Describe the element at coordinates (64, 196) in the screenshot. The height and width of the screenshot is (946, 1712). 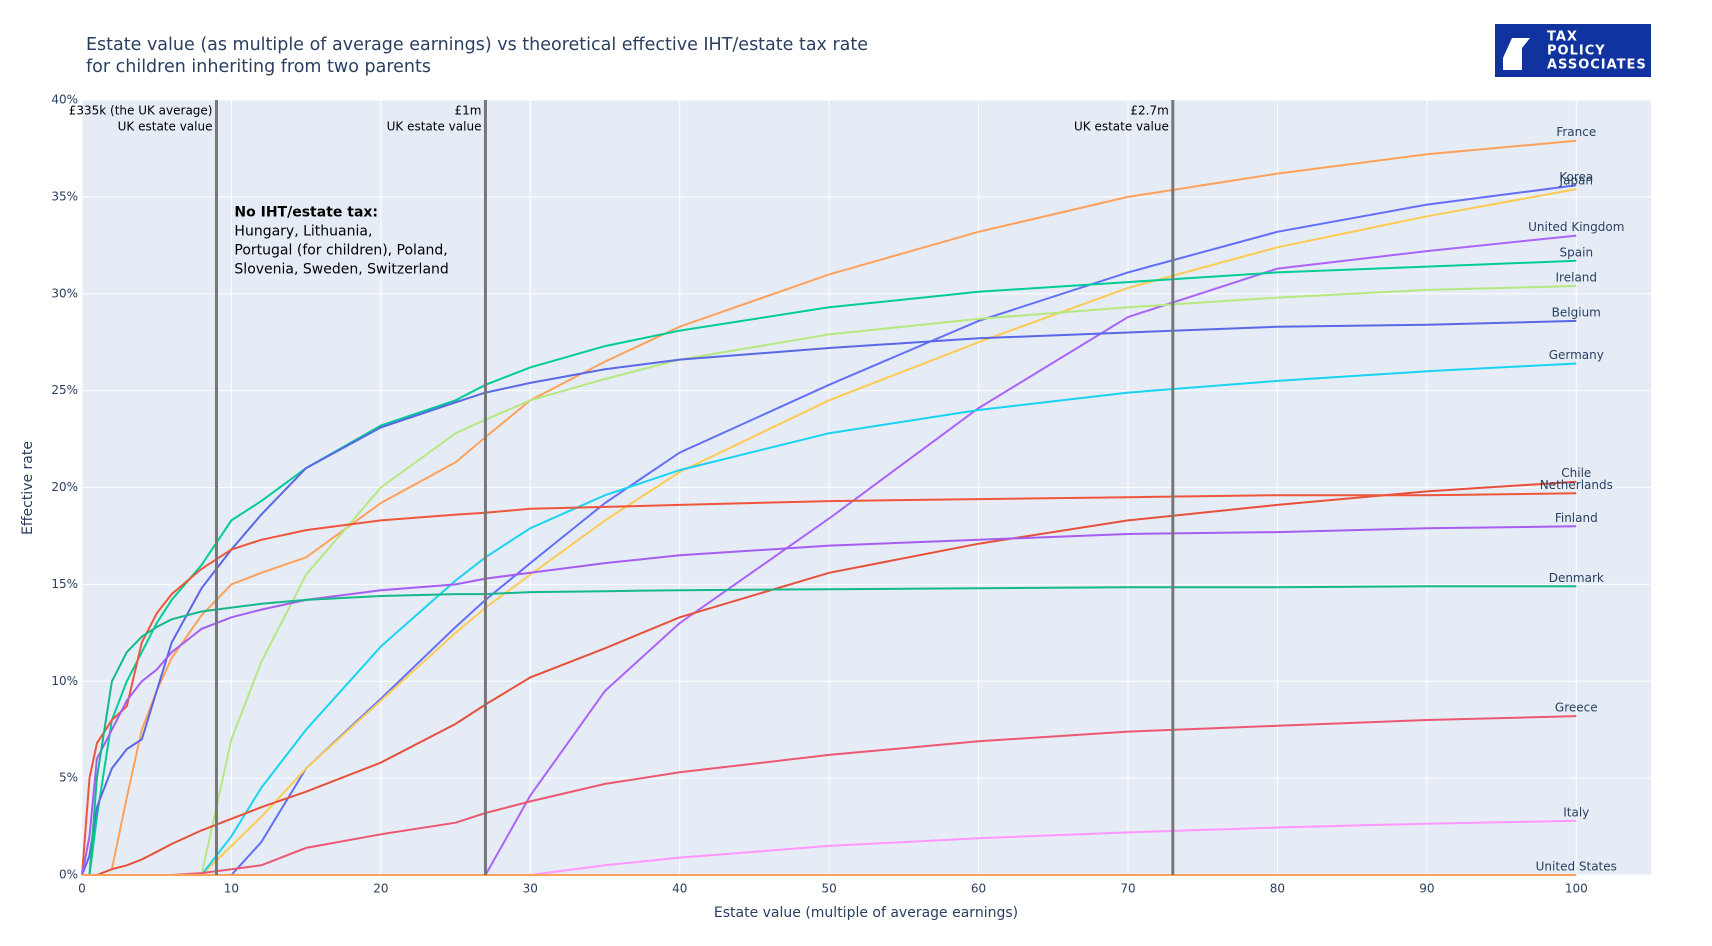
I see `y-tick-label: 35%` at that location.